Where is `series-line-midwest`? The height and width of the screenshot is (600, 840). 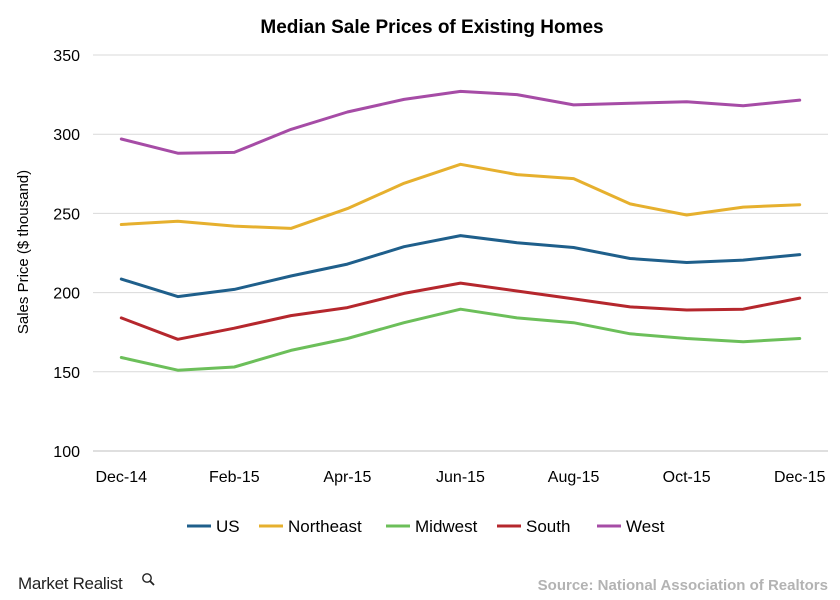 series-line-midwest is located at coordinates (460, 339).